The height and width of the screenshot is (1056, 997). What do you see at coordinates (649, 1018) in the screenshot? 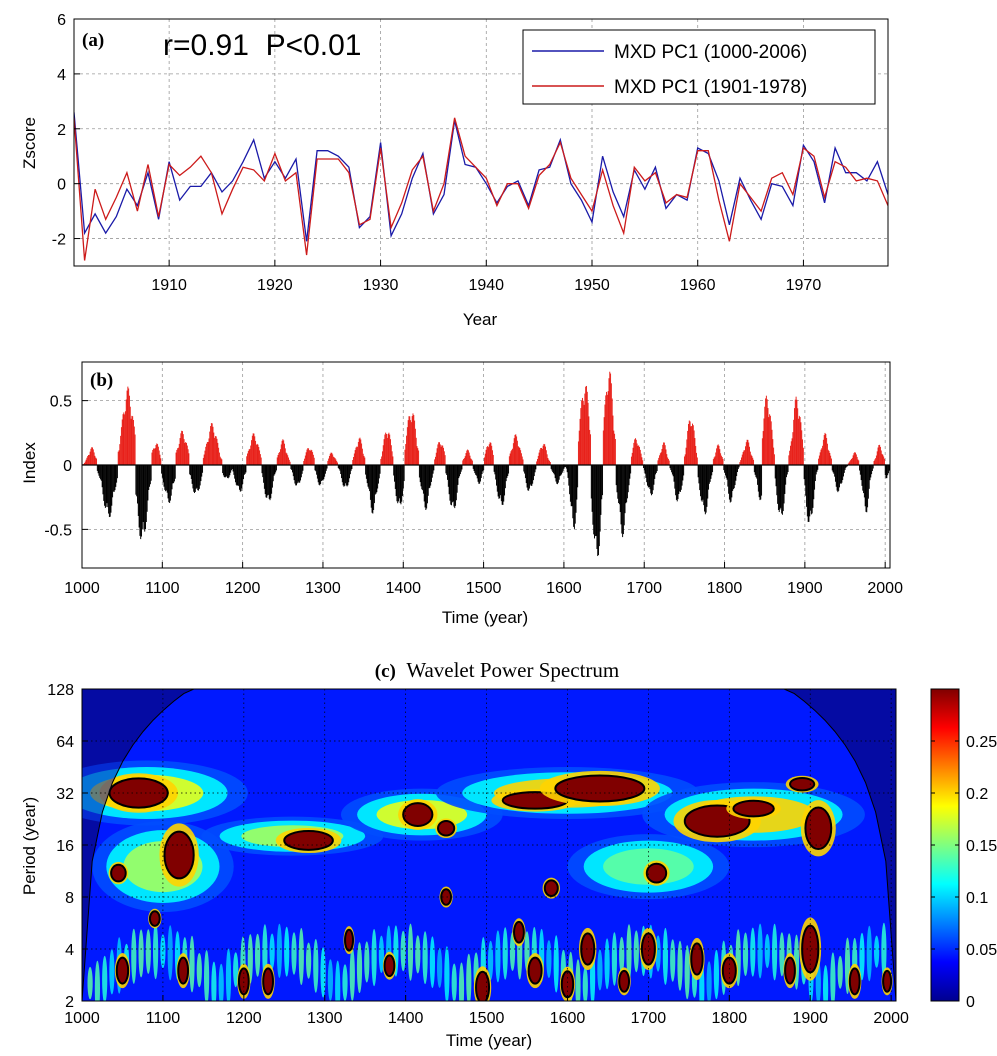
I see `x-tick-label: 1700` at bounding box center [649, 1018].